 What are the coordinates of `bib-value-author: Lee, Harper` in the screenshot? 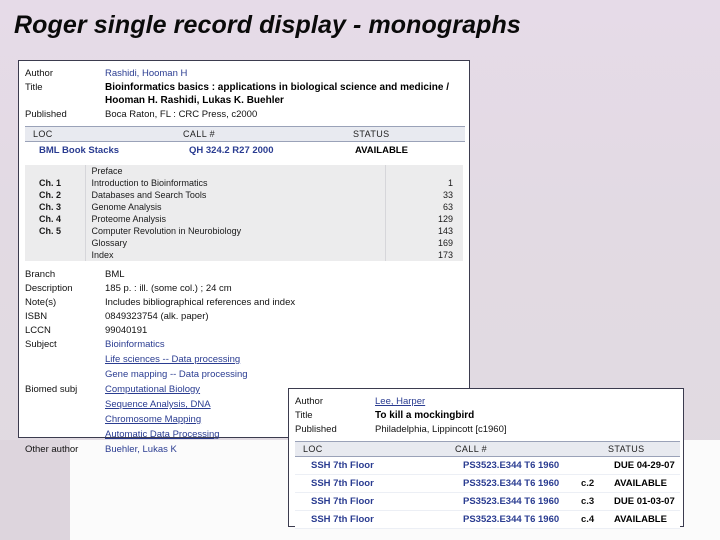 It's located at (400, 401).